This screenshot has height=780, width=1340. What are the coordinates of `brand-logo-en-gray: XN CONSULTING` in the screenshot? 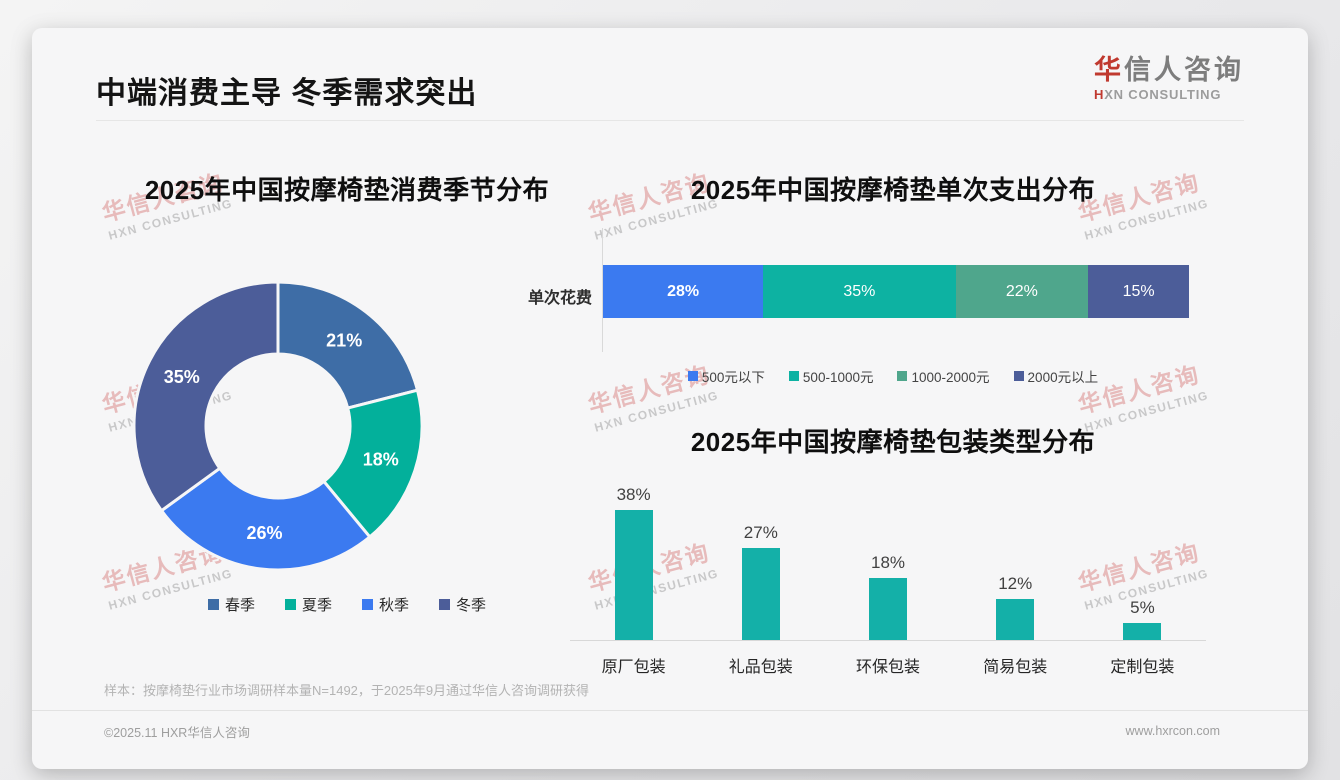 It's located at (1163, 94).